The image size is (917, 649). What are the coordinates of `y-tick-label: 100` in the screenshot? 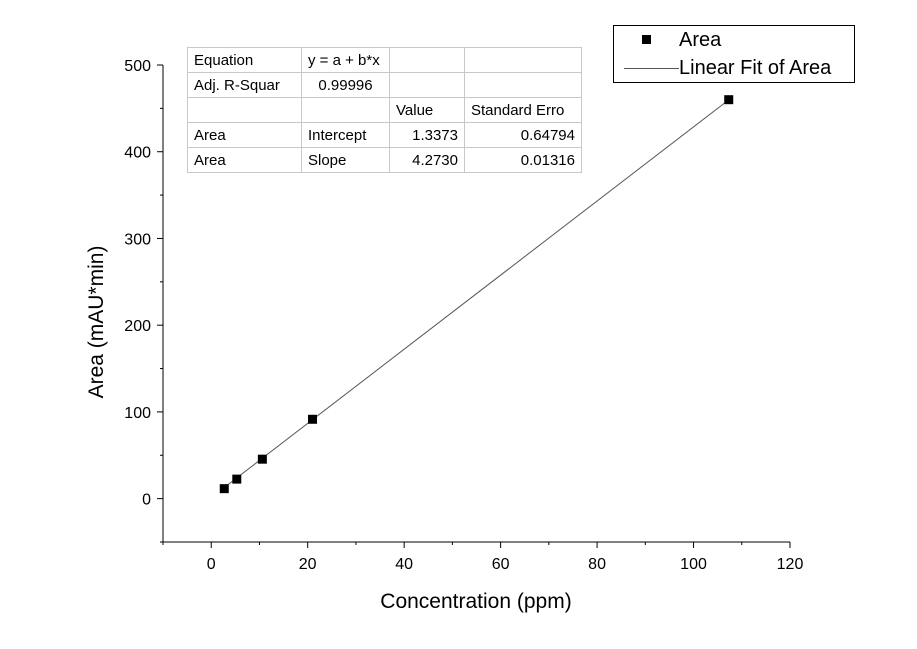 It's located at (137, 413).